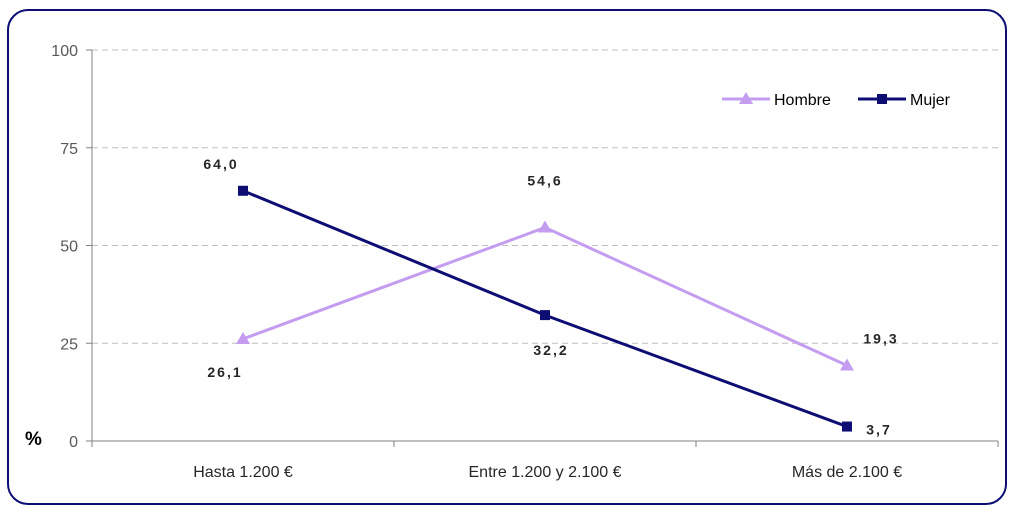  I want to click on x-tick-label: Entre 1.200 y 2.100 €, so click(545, 472).